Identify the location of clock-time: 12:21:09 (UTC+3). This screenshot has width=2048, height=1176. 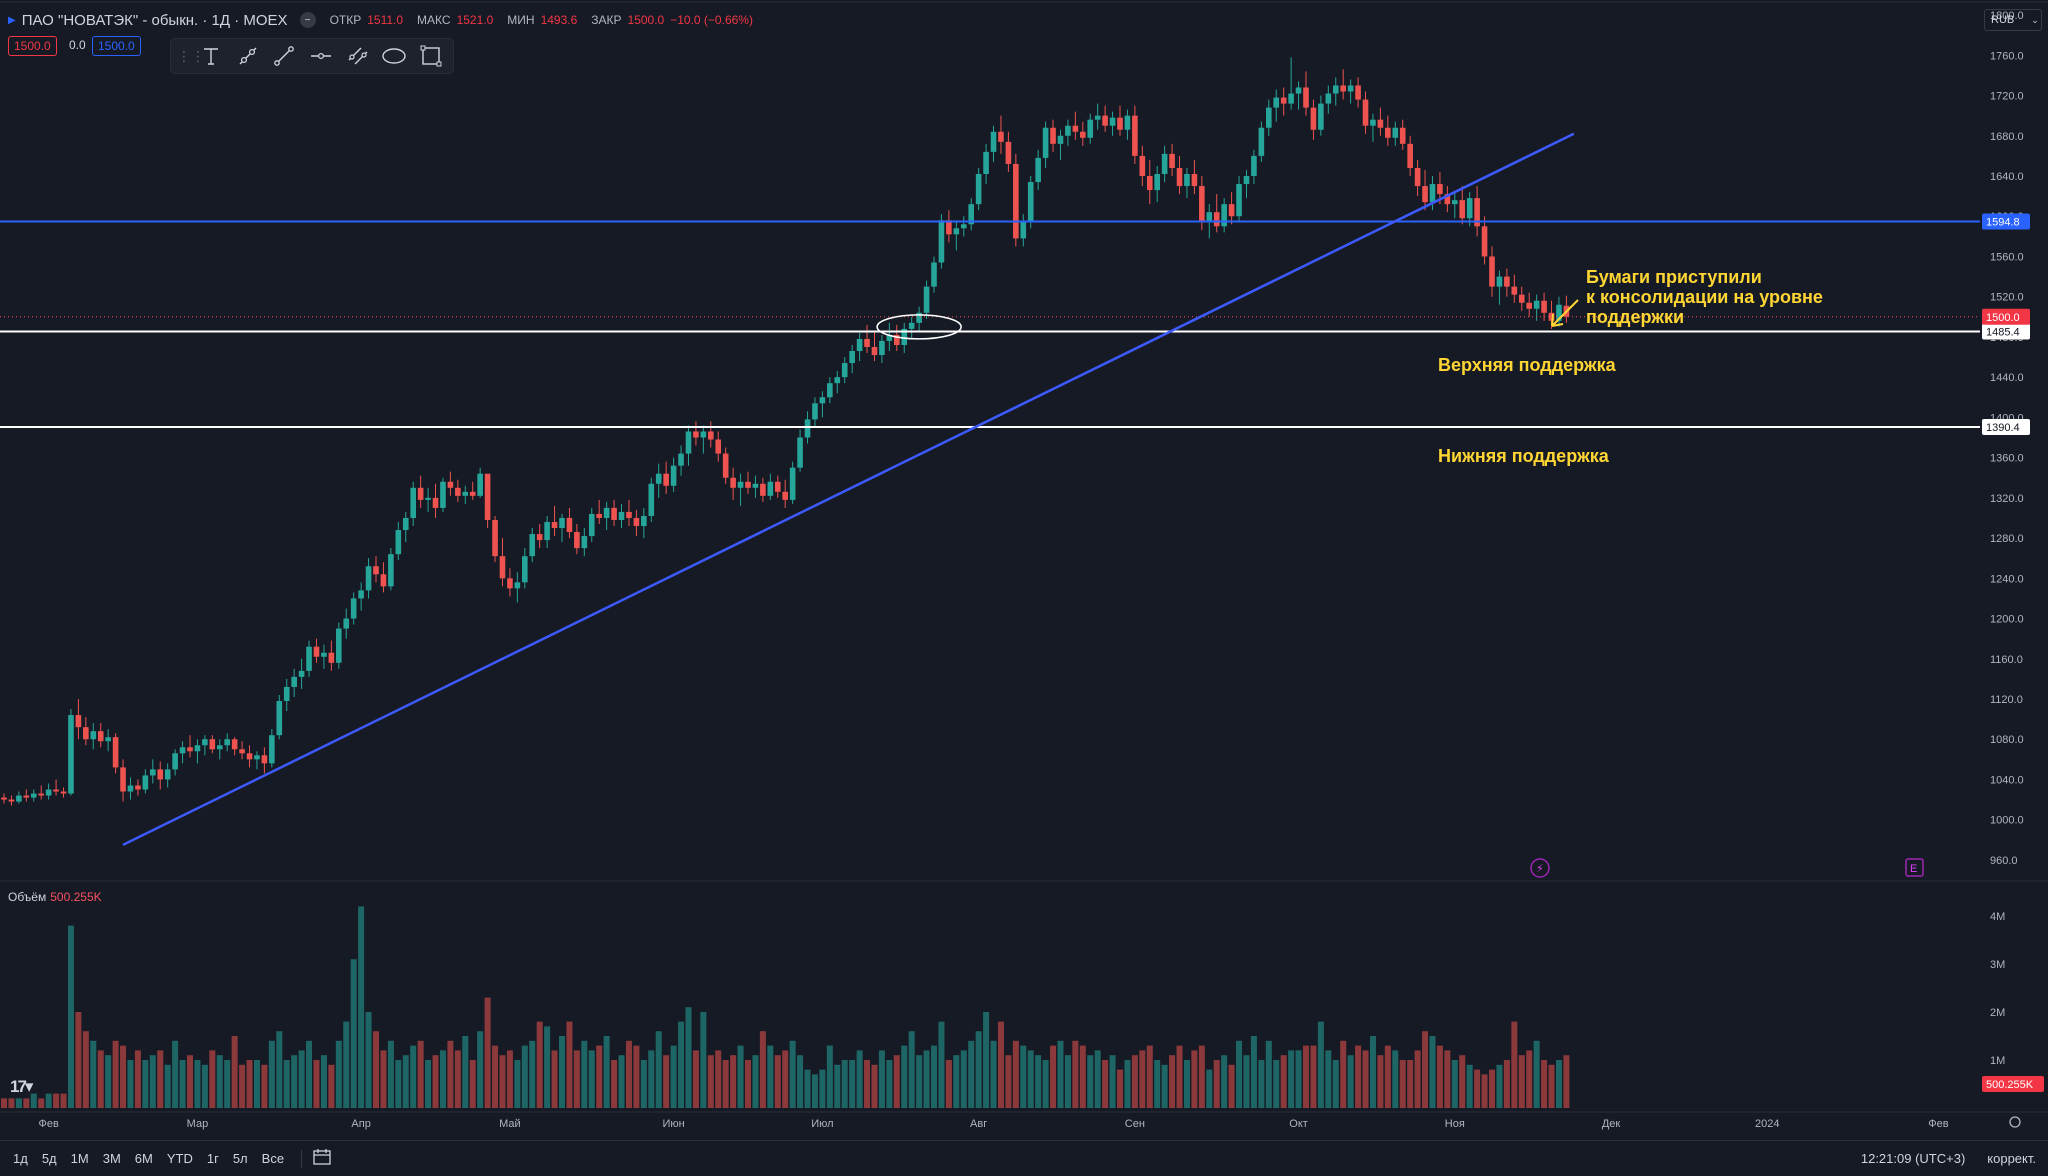
(1913, 1158).